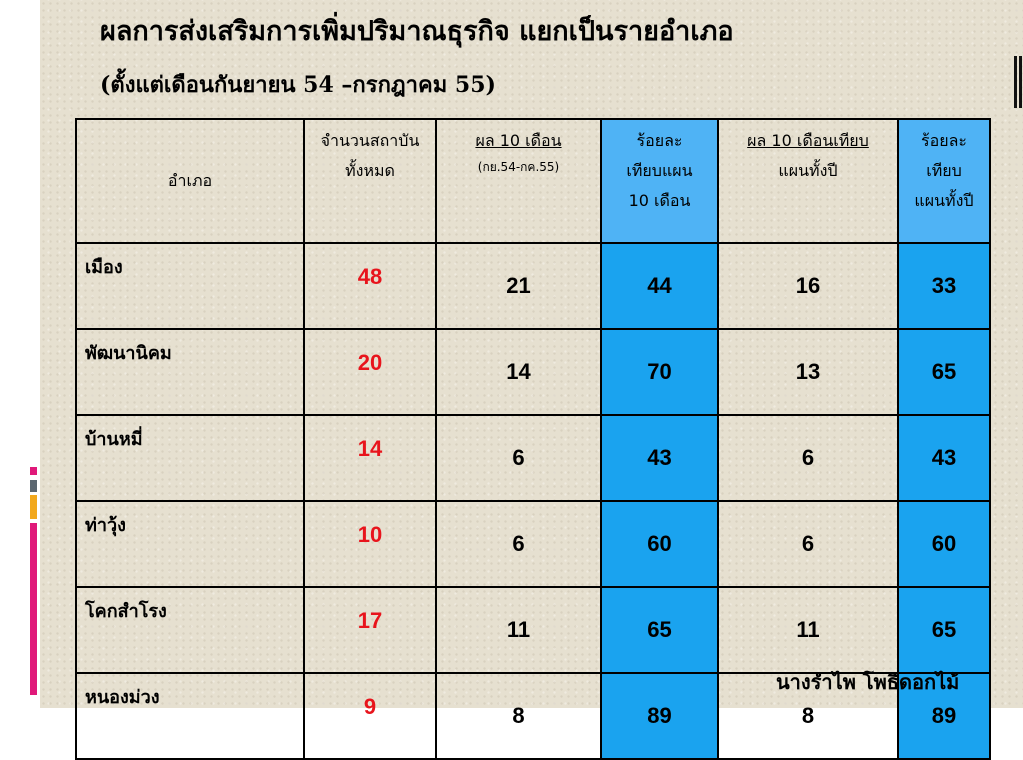  What do you see at coordinates (33, 486) in the screenshot?
I see `deco-gray-square` at bounding box center [33, 486].